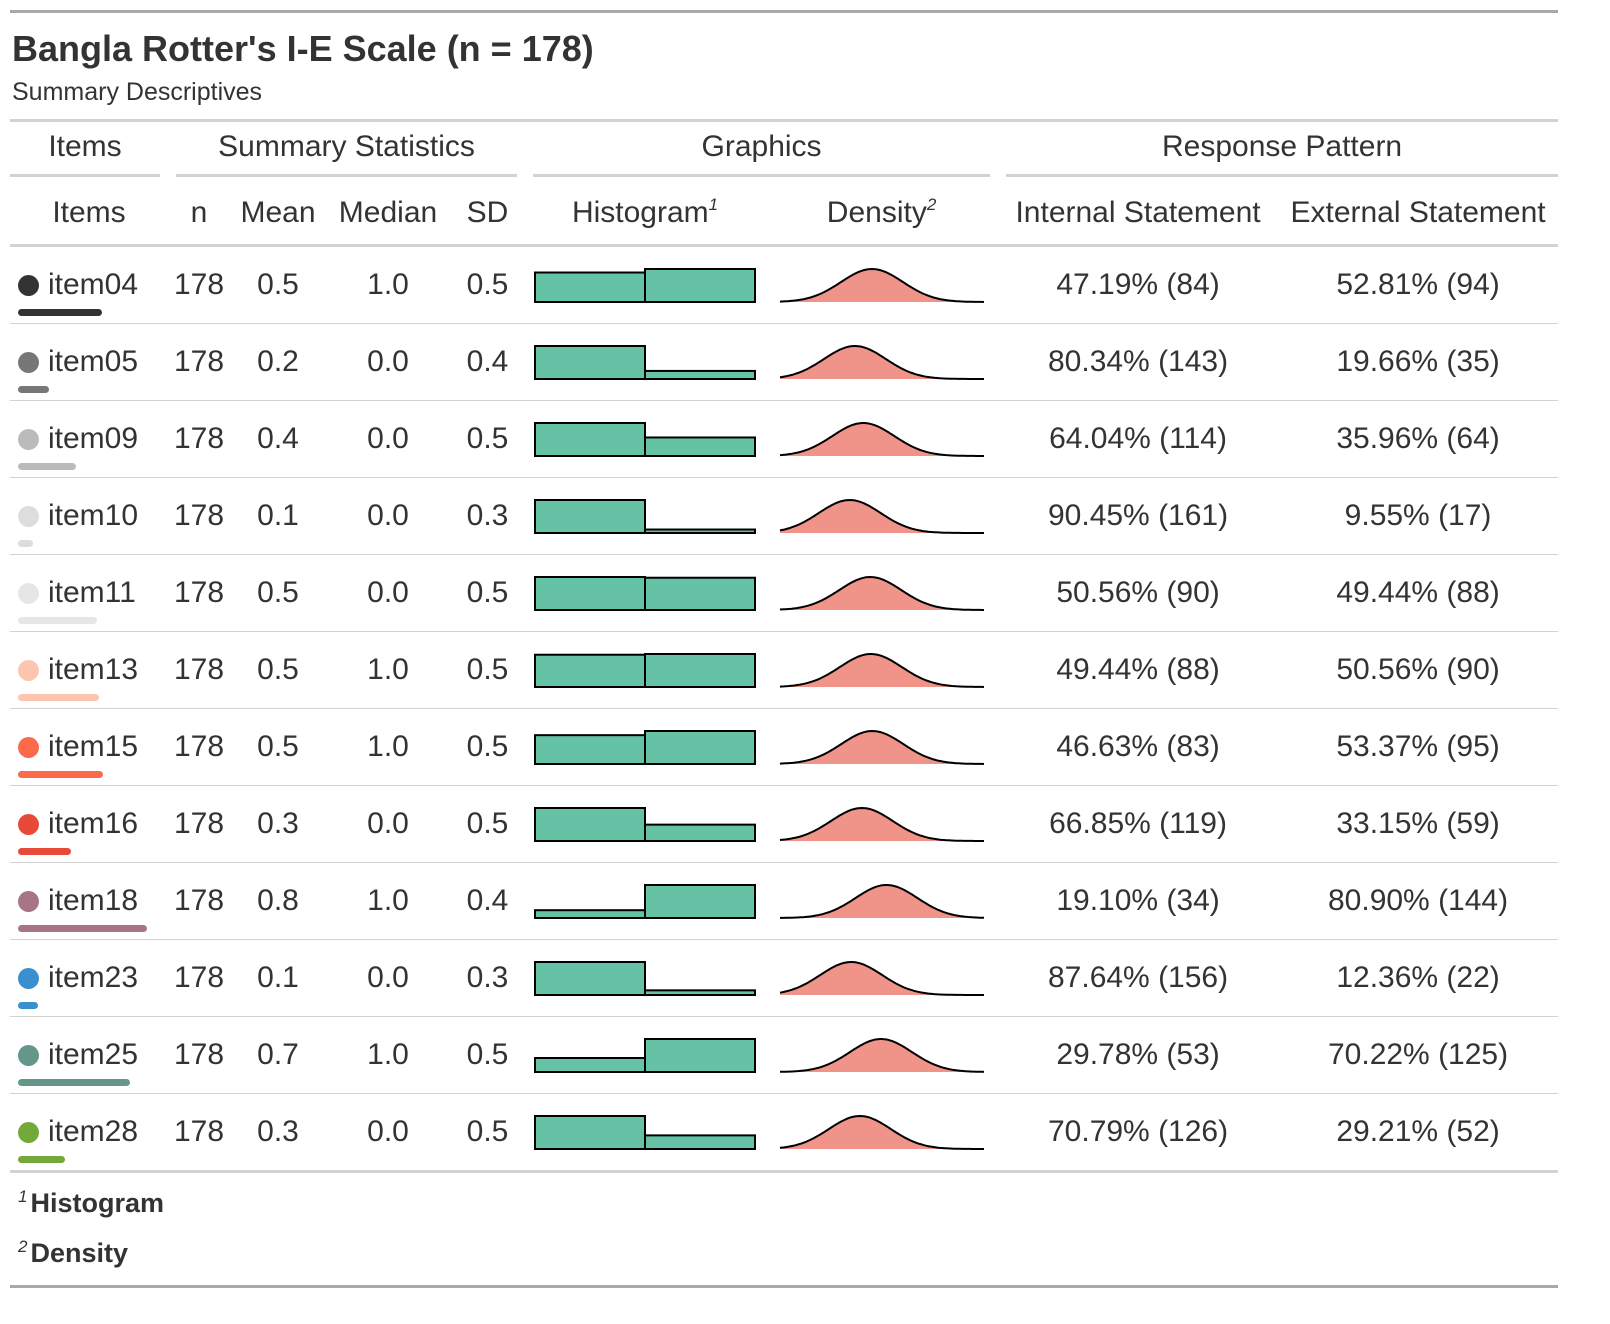 Image resolution: width=1610 pixels, height=1324 pixels. I want to click on external-statement-cell: 35.96% (64), so click(1418, 439).